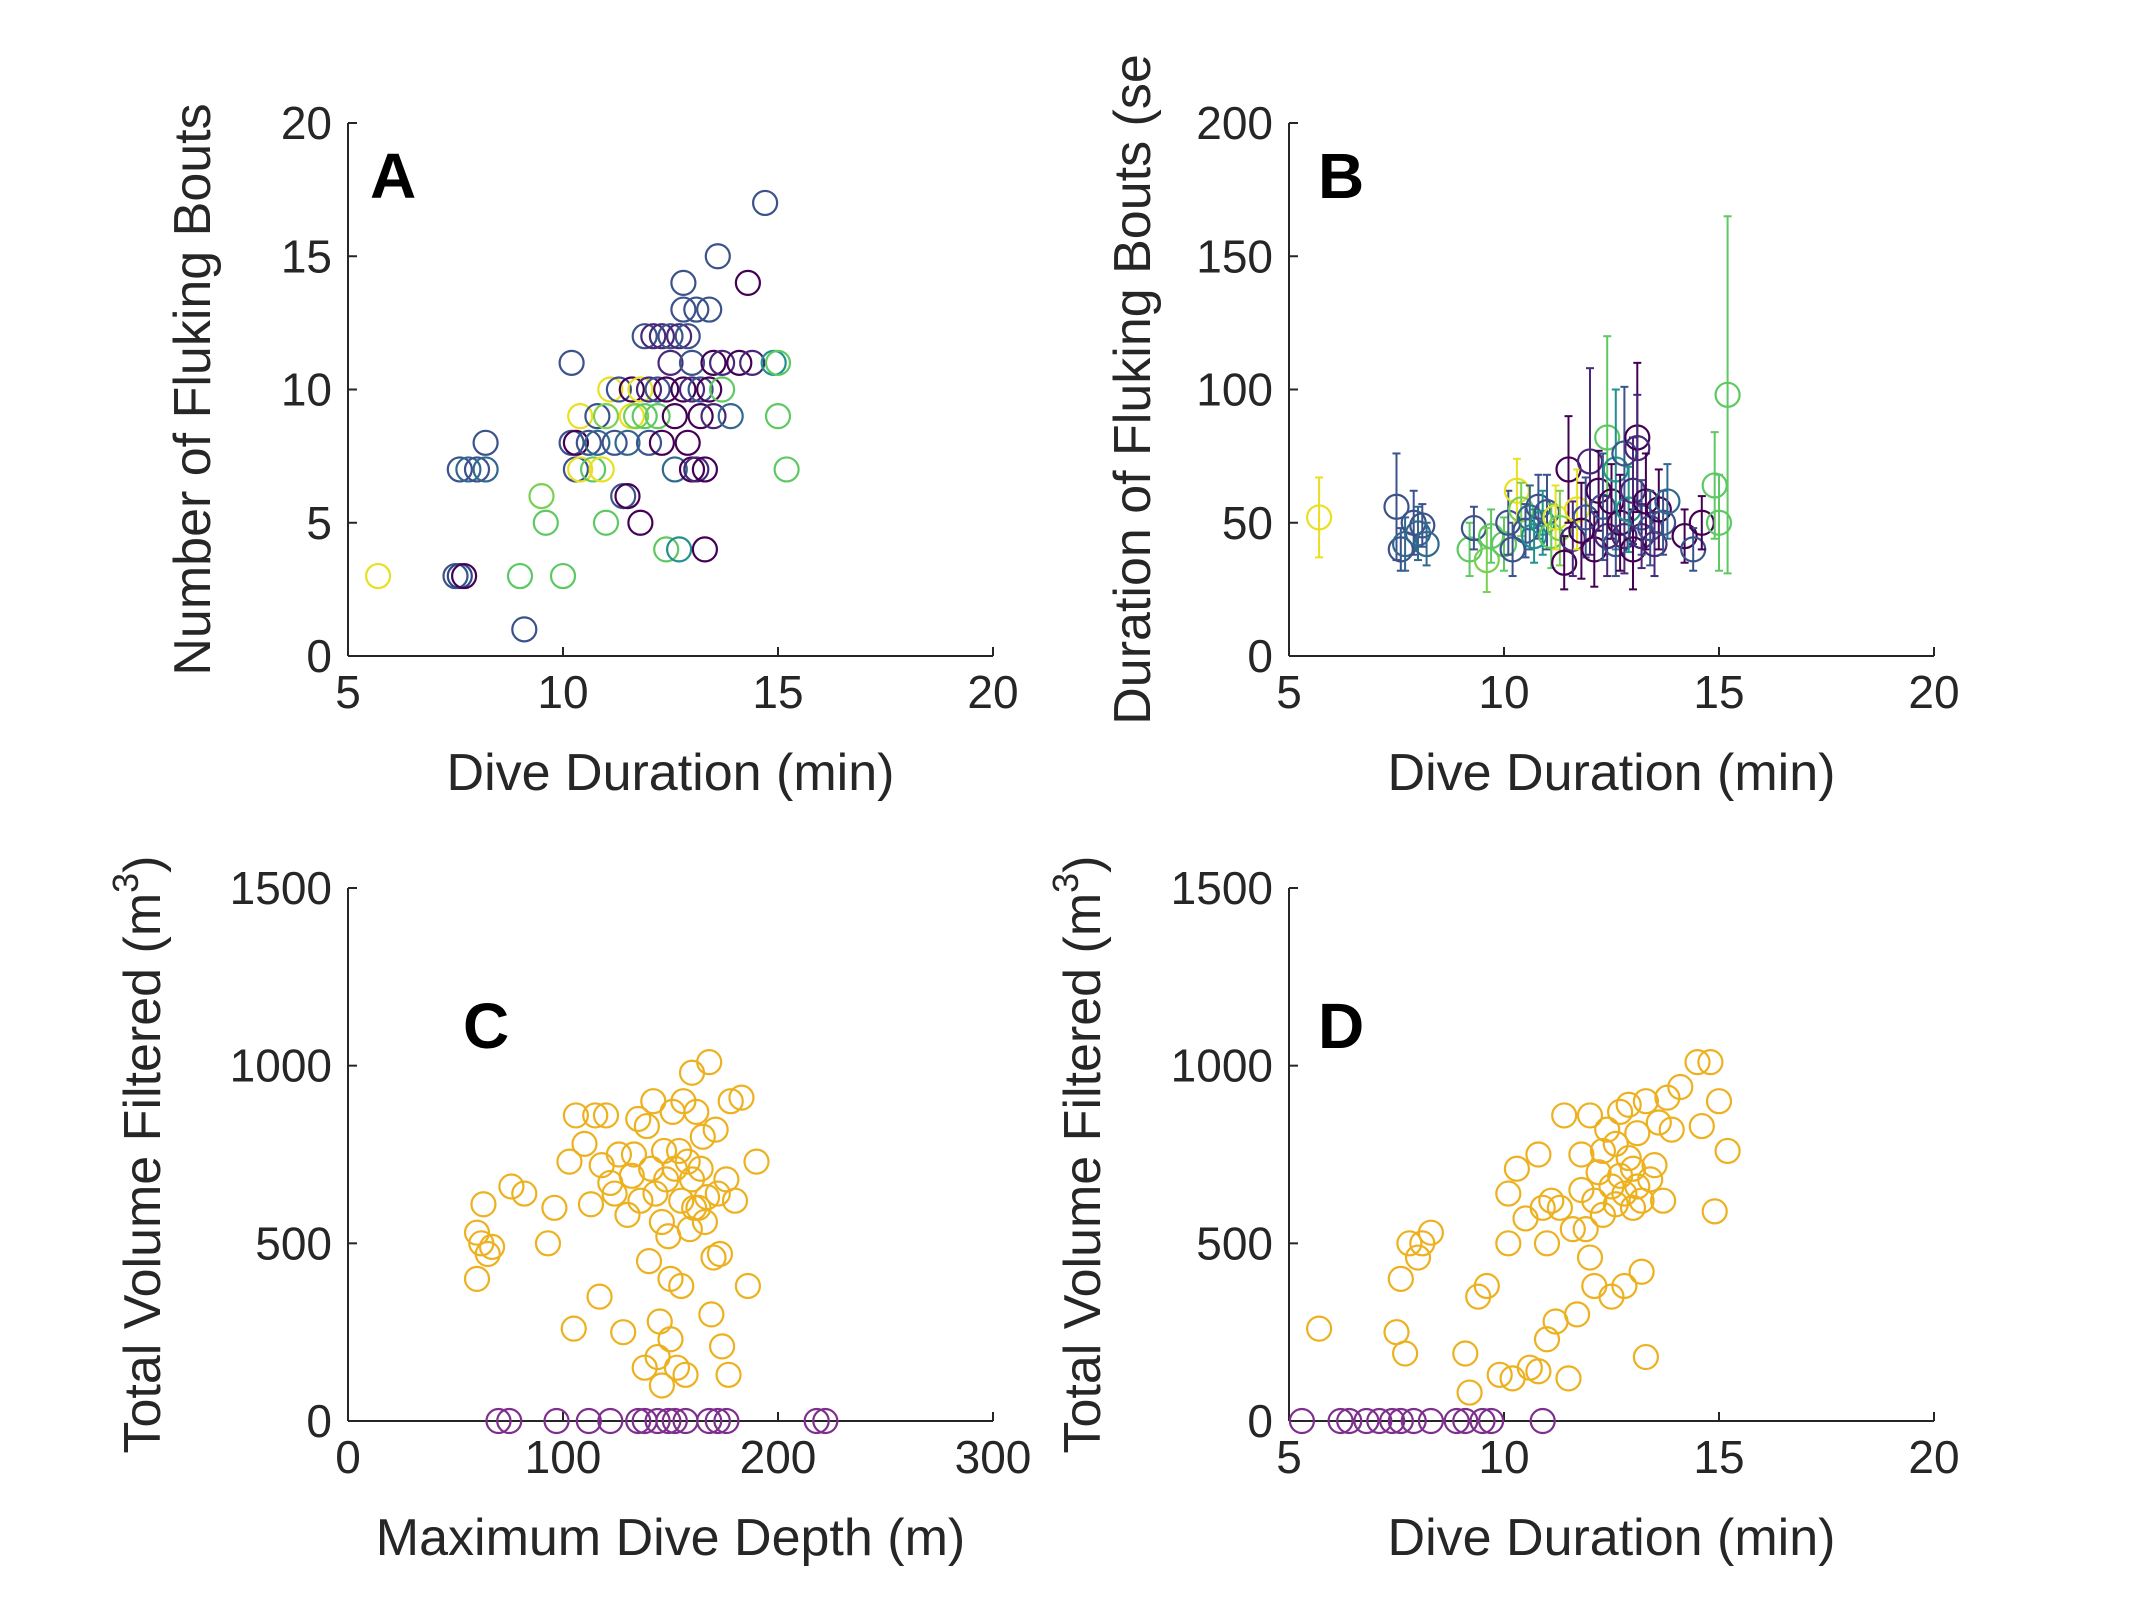 This screenshot has height=1600, width=2133. What do you see at coordinates (393, 176) in the screenshot?
I see `panel-letter: A` at bounding box center [393, 176].